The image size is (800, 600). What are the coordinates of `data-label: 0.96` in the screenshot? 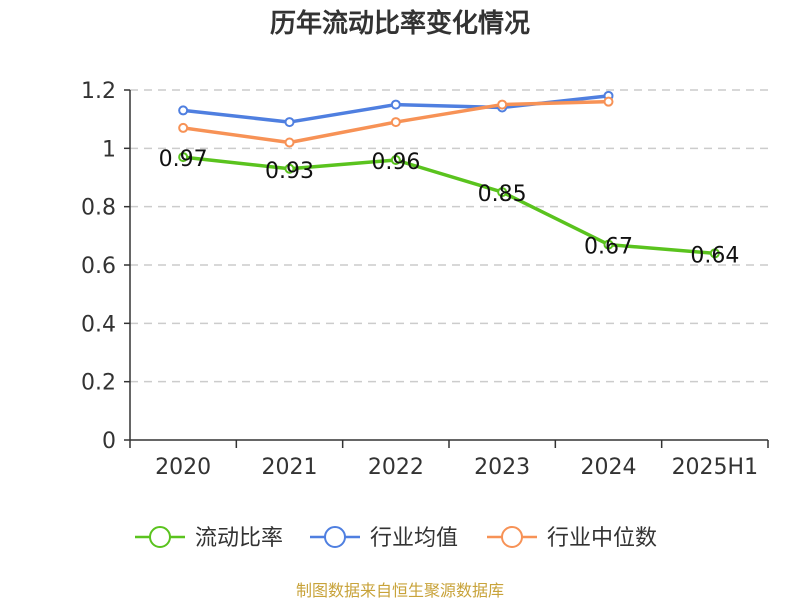 It's located at (395, 162).